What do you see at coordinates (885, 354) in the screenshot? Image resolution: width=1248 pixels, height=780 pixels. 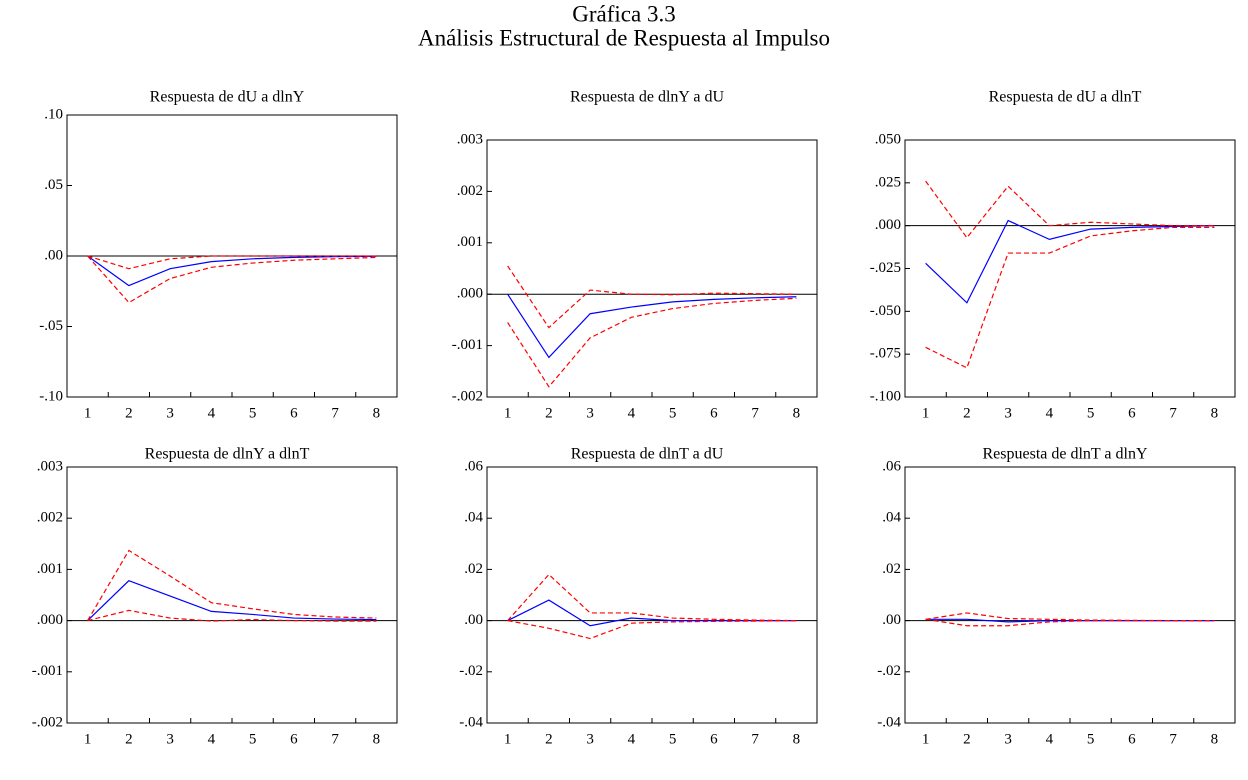 I see `y-tick-label: -.075` at bounding box center [885, 354].